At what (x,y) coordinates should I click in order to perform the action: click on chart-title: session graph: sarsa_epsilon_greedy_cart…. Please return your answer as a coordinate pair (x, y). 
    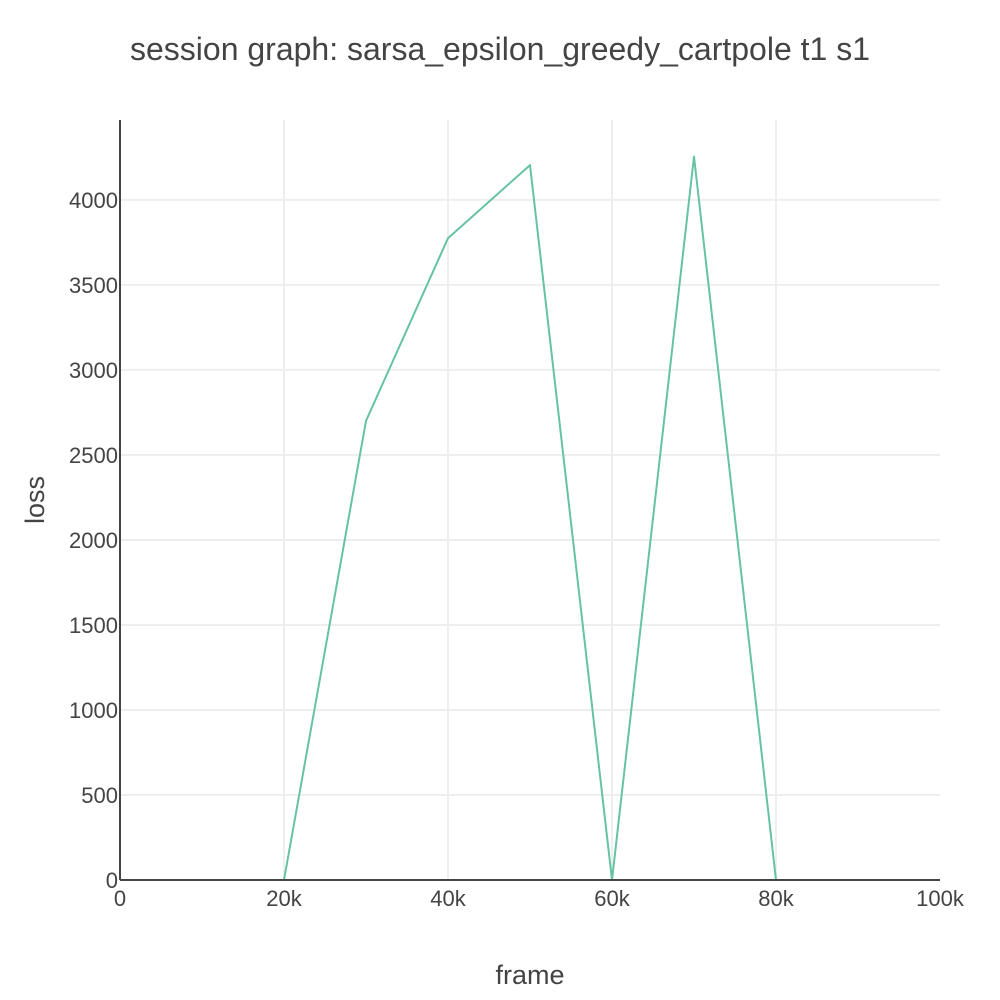
    Looking at the image, I should click on (500, 49).